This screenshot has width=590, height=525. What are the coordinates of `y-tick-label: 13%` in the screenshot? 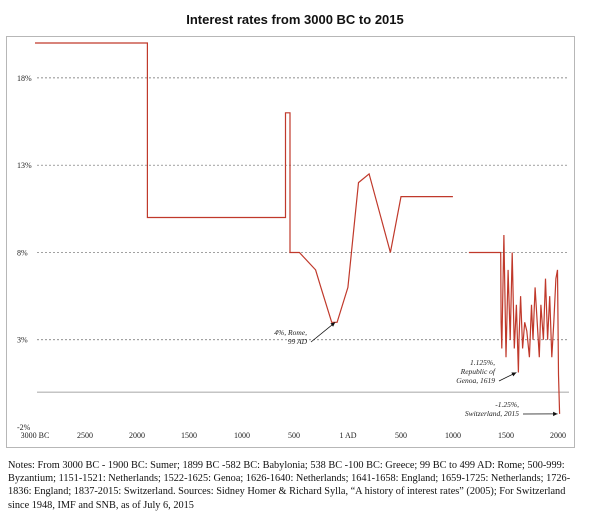 It's located at (24, 165).